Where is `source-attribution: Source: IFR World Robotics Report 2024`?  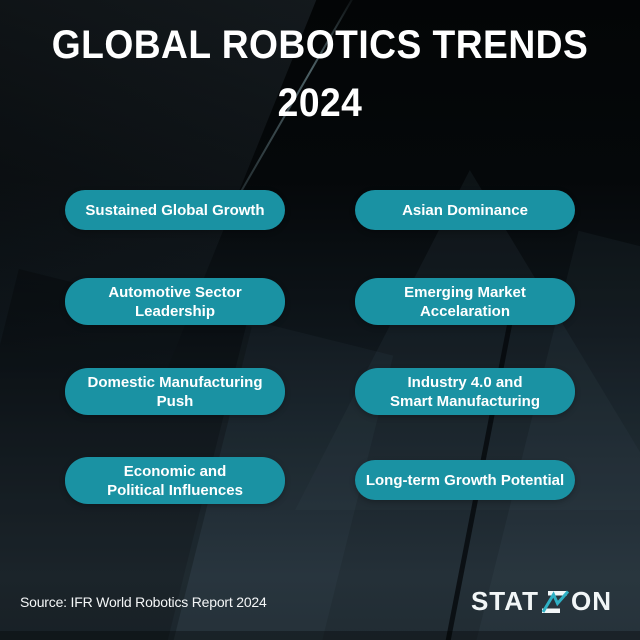
source-attribution: Source: IFR World Robotics Report 2024 is located at coordinates (143, 602).